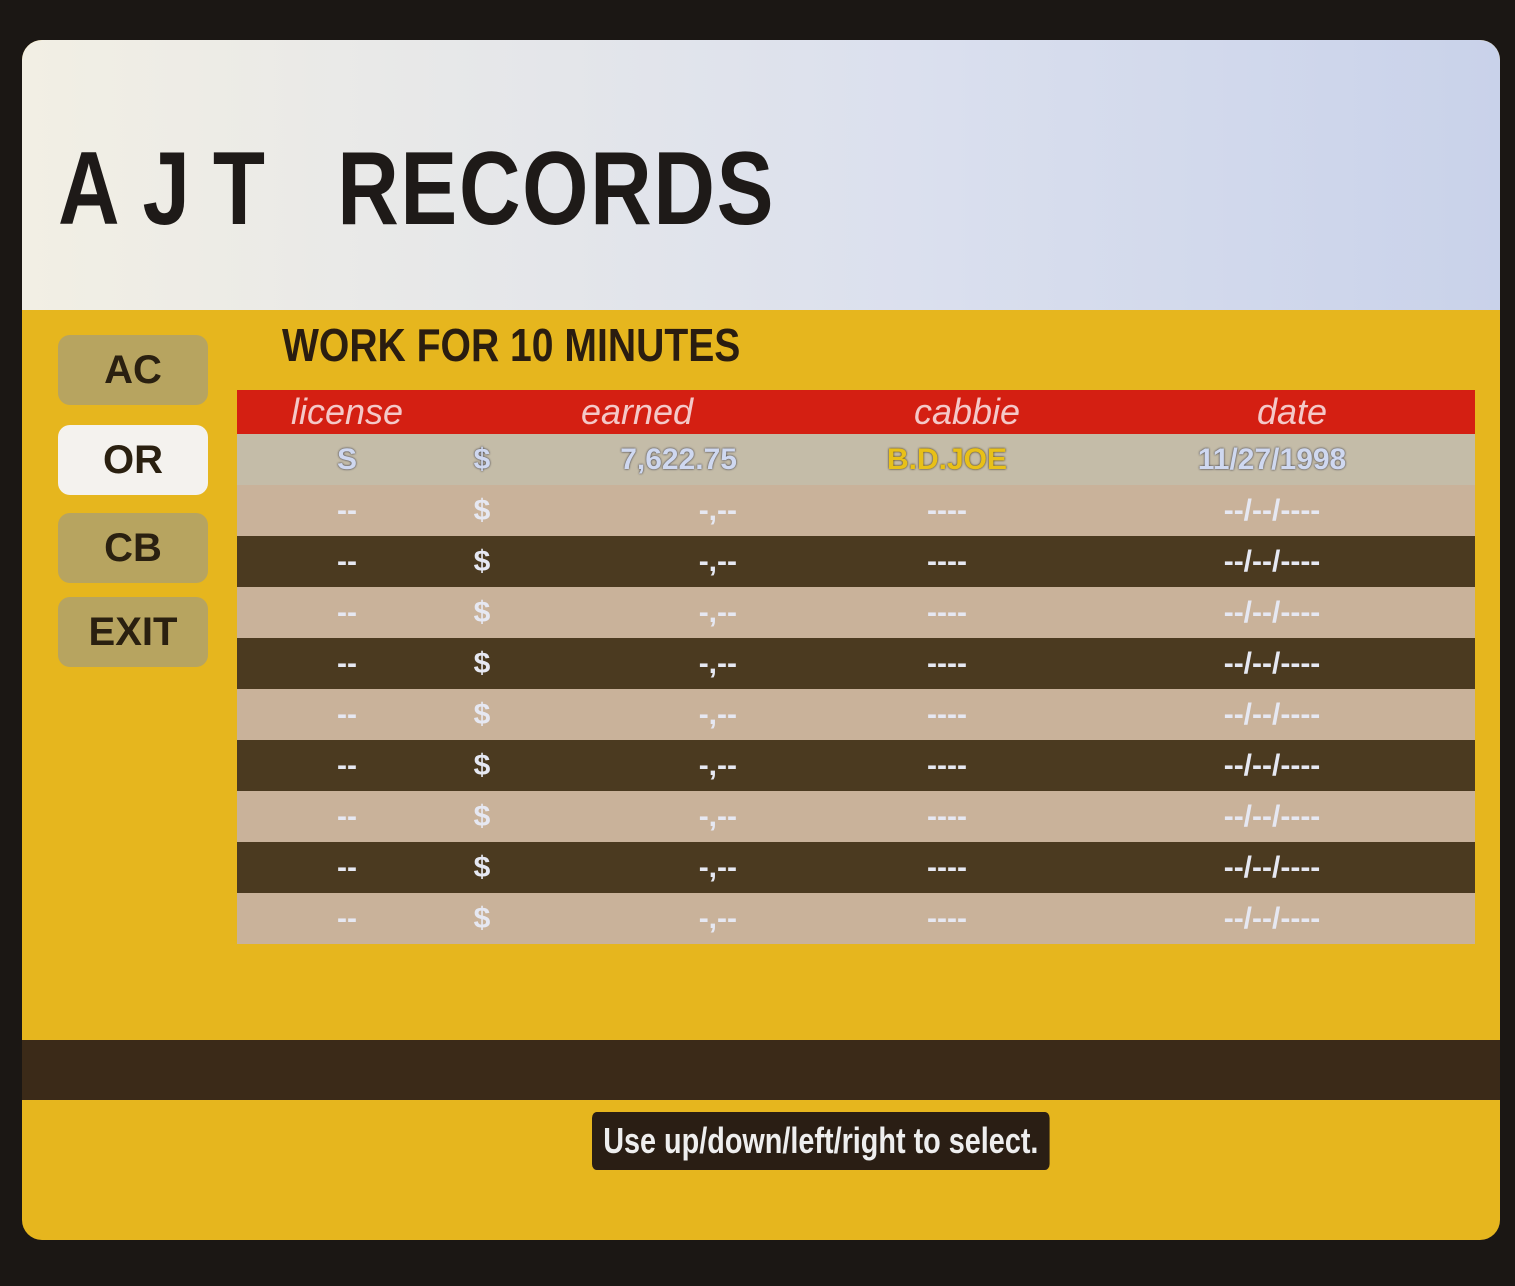  Describe the element at coordinates (856, 412) in the screenshot. I see `table-header: license earned cabbie date` at that location.